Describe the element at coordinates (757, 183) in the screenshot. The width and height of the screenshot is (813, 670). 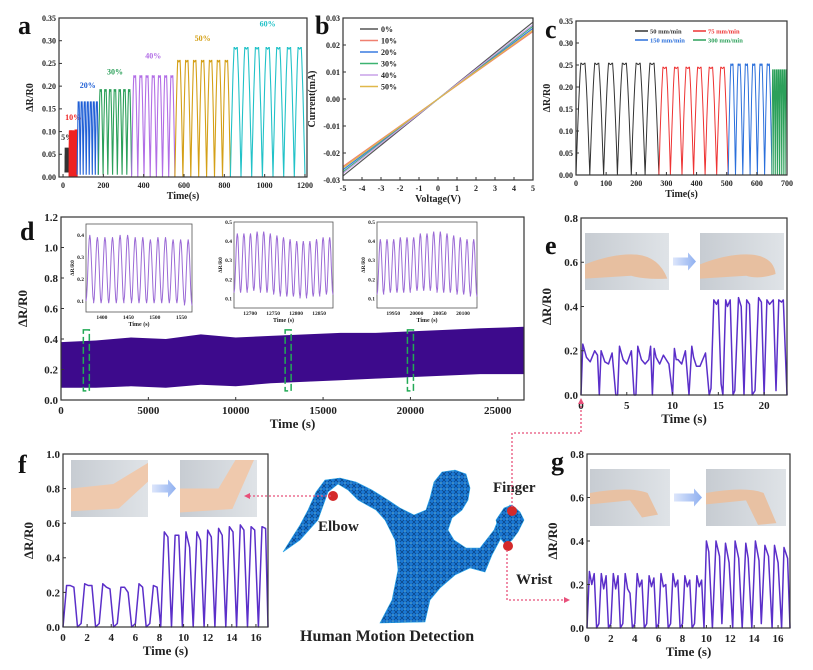
I see `x-tick-label: 600` at that location.